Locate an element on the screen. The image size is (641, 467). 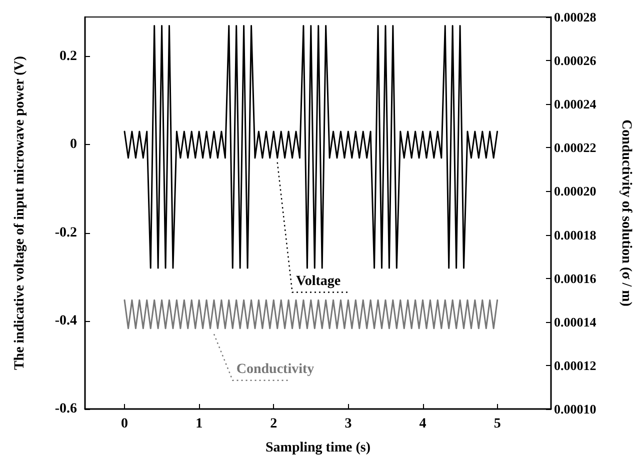
y2-tick-label: 0.00028 is located at coordinates (575, 17).